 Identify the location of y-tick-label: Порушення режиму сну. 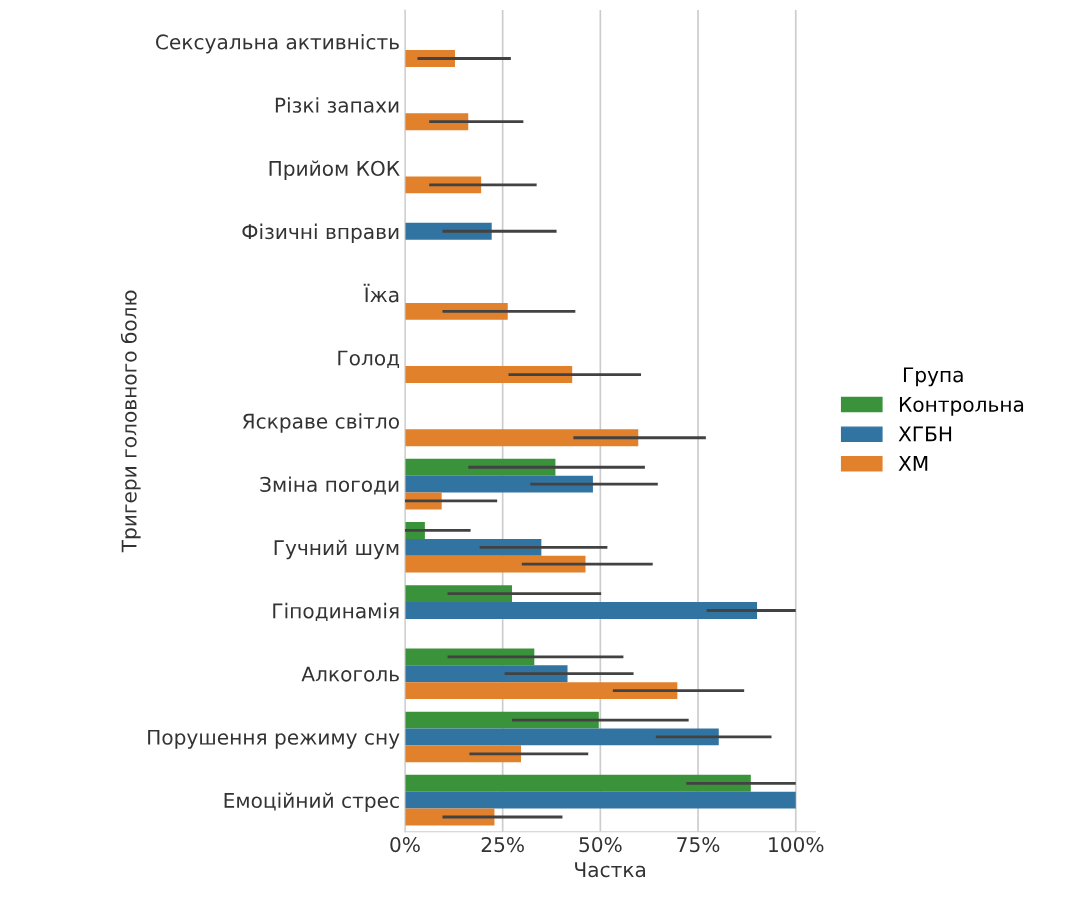
(274, 739).